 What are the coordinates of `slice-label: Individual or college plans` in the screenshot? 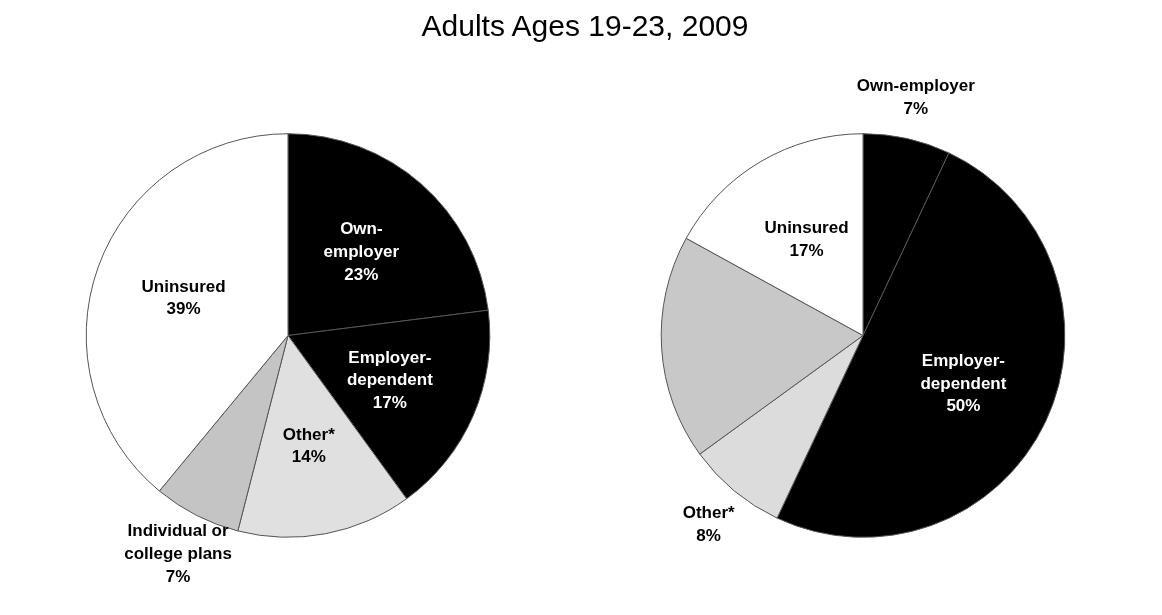 It's located at (178, 542).